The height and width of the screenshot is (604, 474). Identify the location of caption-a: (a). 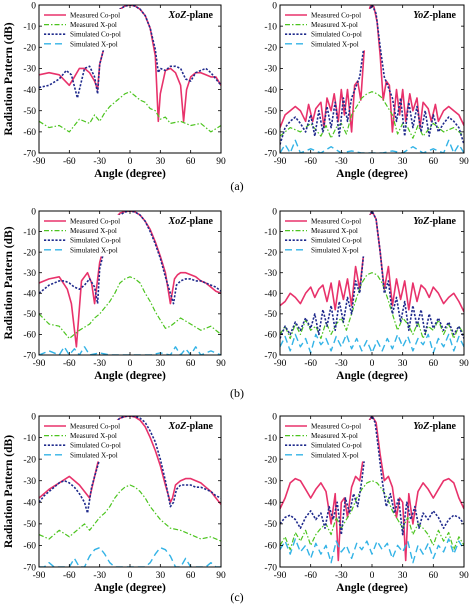
(236, 186).